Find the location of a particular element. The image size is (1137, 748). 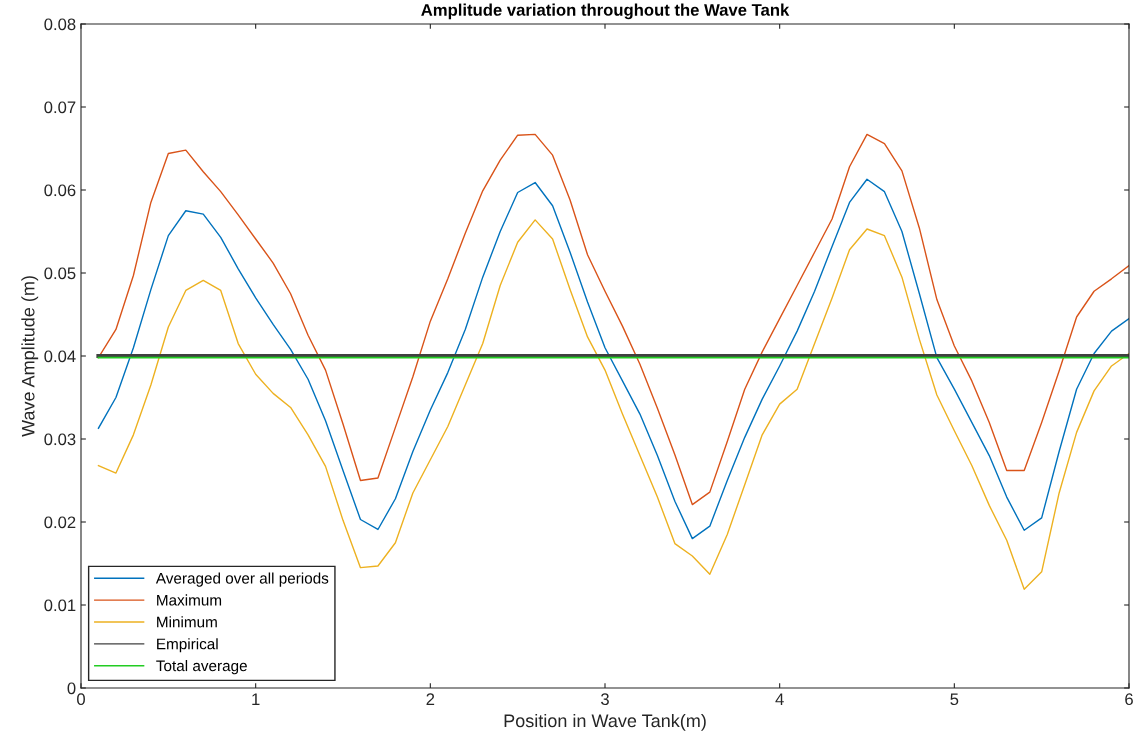

x-tick-label: 6 is located at coordinates (1129, 699).